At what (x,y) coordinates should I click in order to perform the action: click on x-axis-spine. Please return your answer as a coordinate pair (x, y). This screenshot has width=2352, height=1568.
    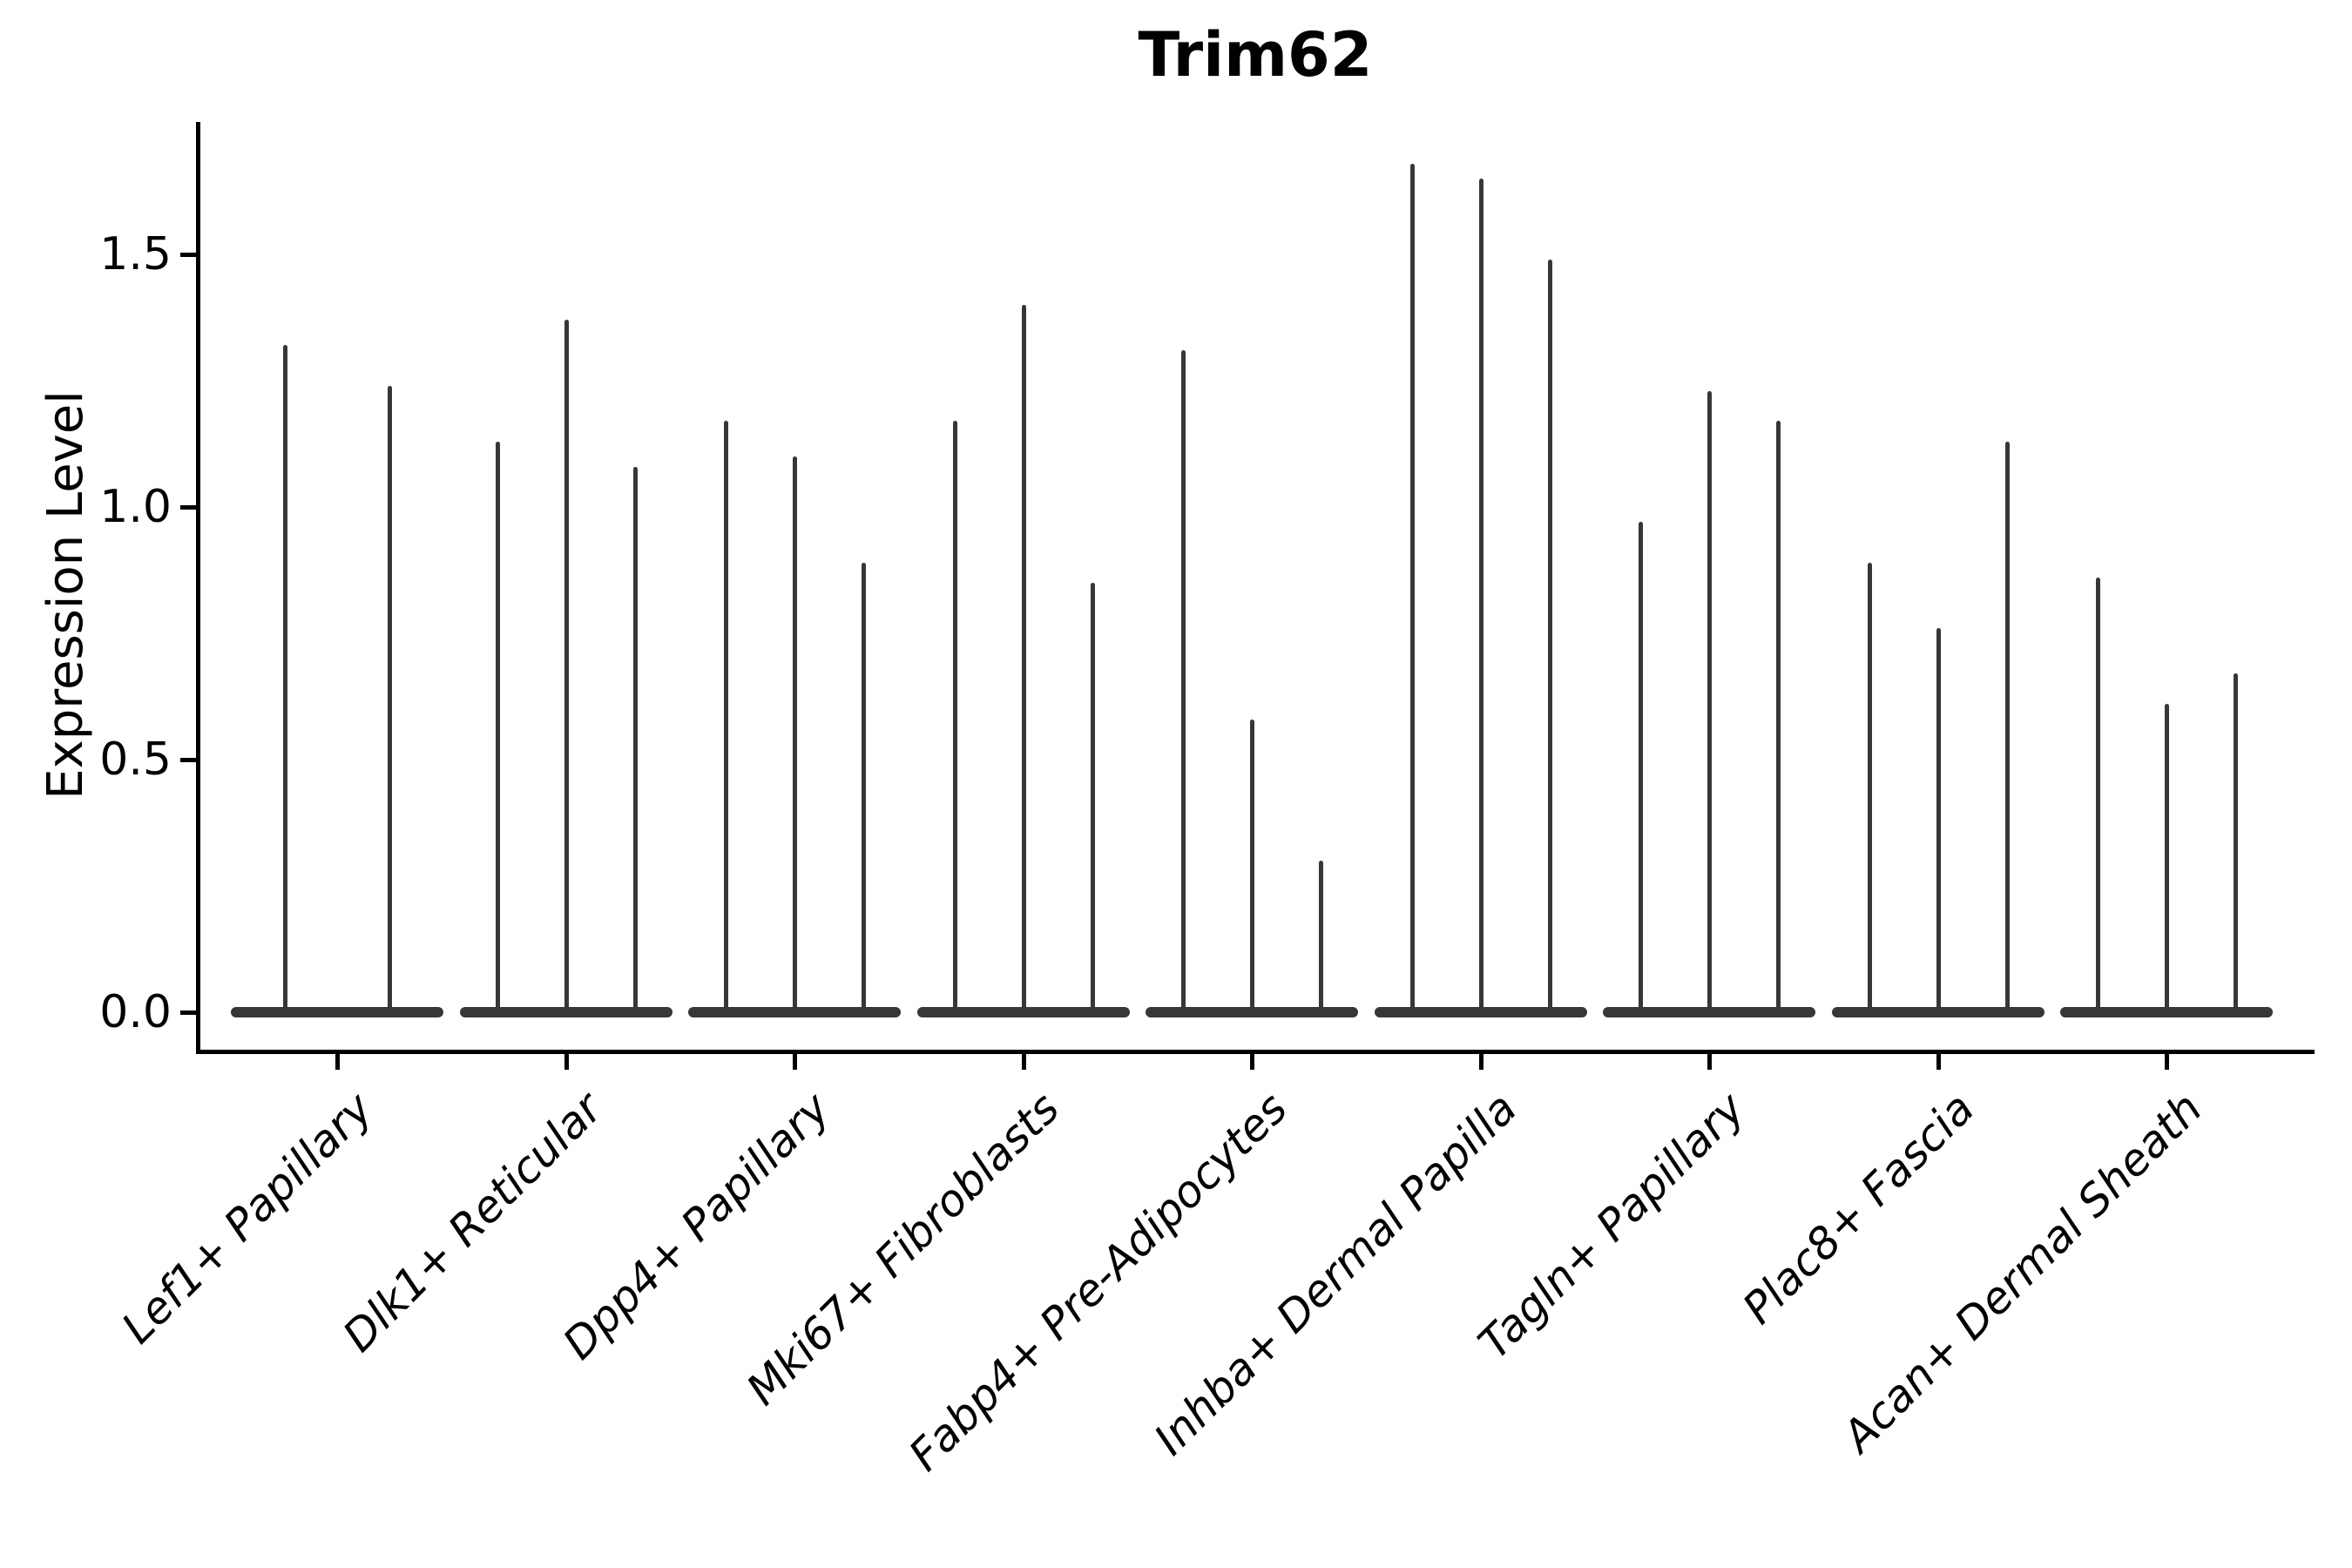
    Looking at the image, I should click on (1255, 1052).